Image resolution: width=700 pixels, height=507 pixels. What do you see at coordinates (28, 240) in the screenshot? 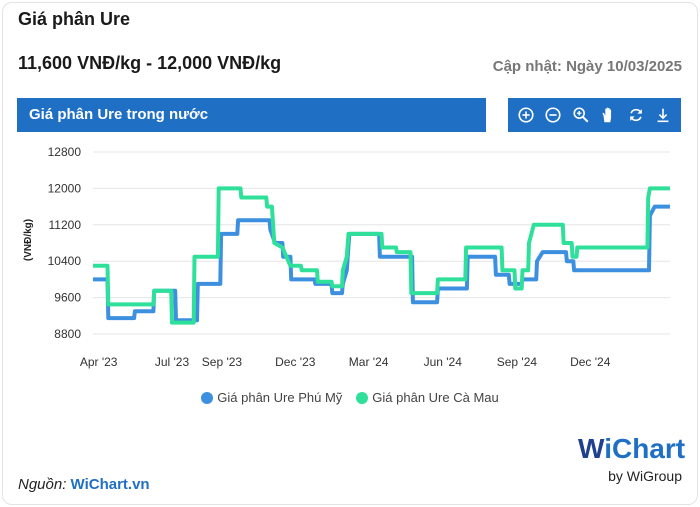
I see `y-axis-label: (VNĐ/kg)` at bounding box center [28, 240].